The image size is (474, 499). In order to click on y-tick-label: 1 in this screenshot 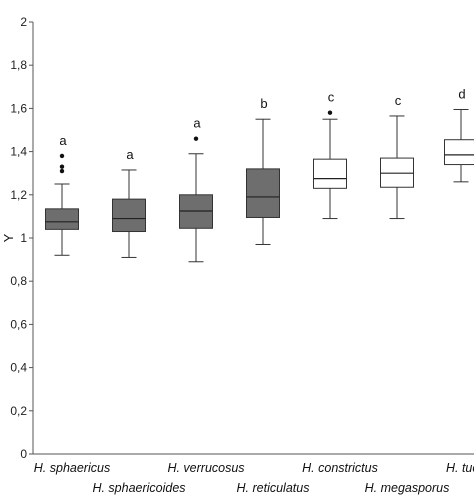, I will do `click(23, 238)`.